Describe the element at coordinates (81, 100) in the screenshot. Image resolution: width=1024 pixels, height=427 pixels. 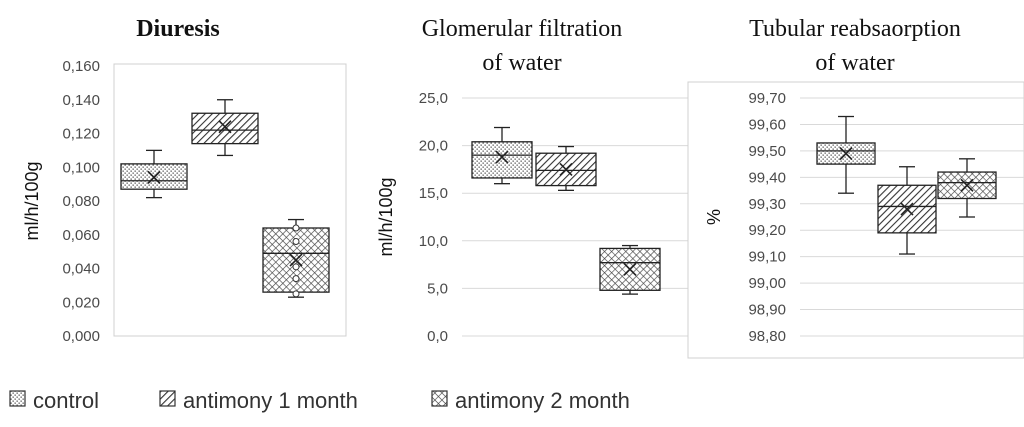
I see `y-tick-label: 0,140` at that location.